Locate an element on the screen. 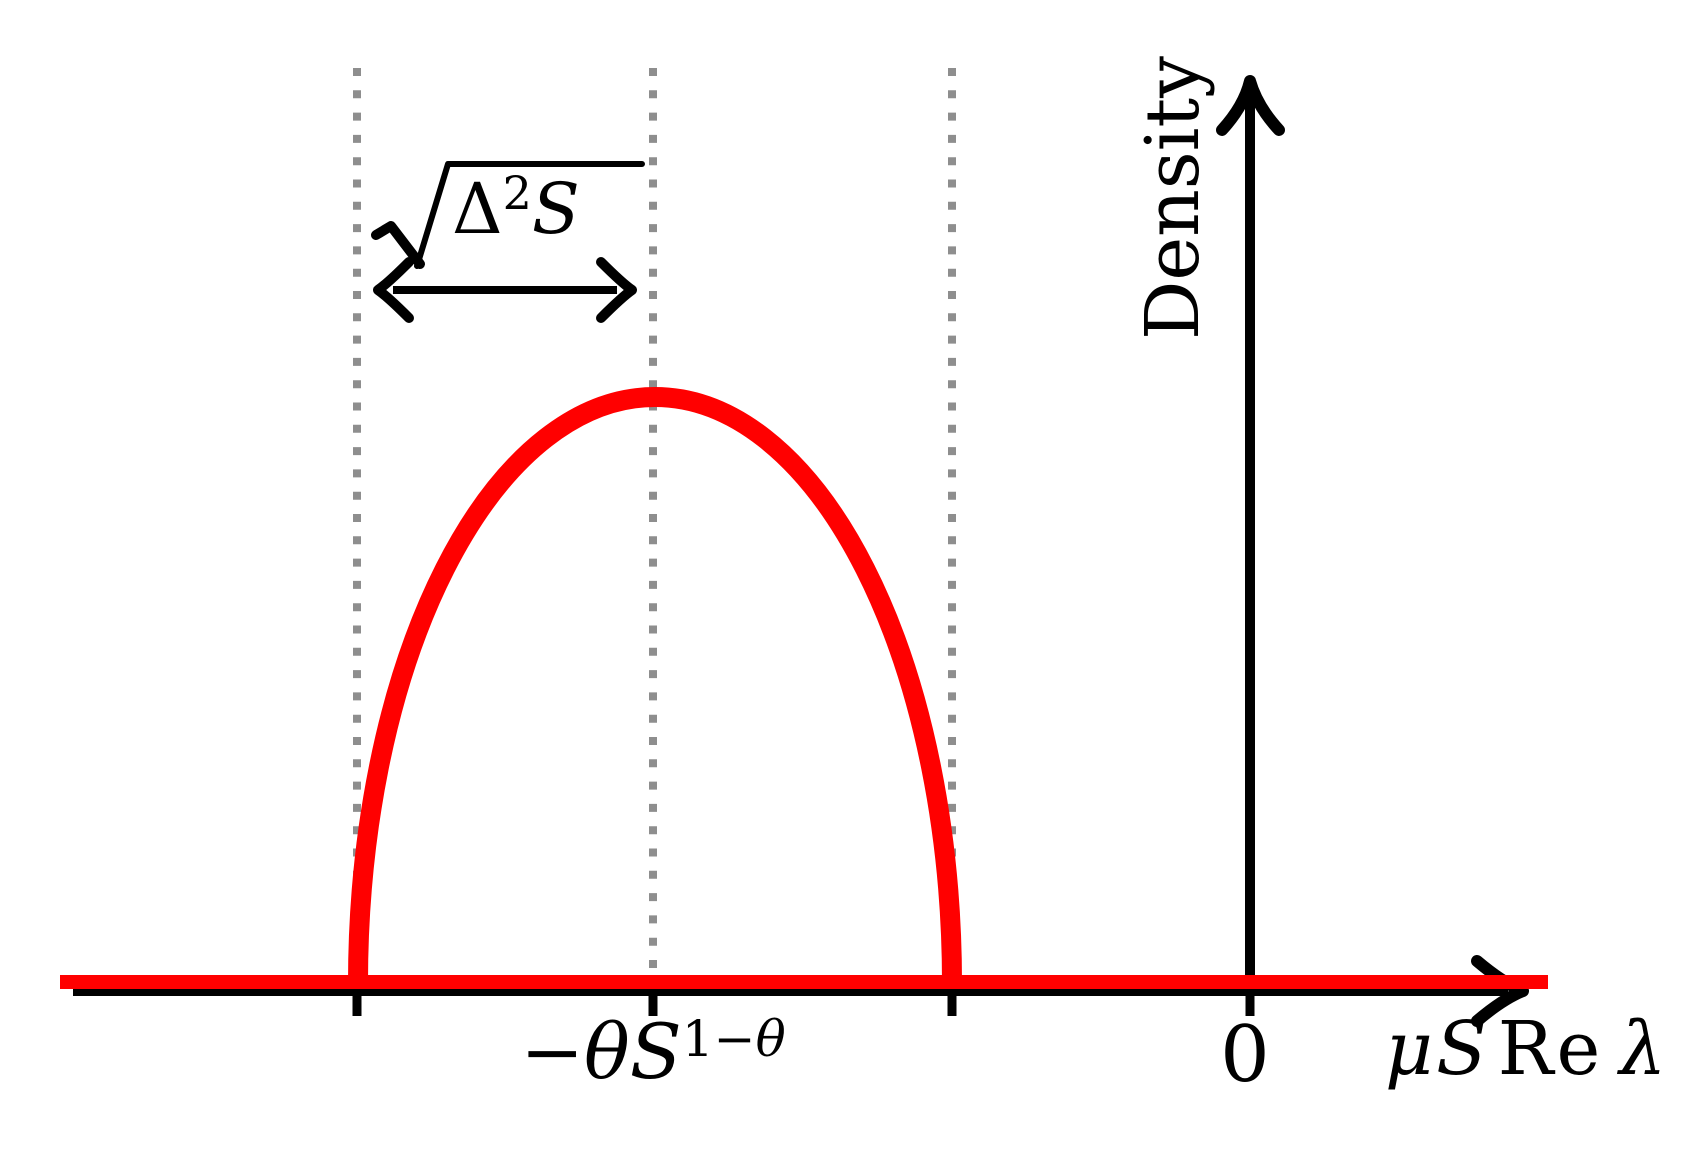 The width and height of the screenshot is (1707, 1176). center-tick-exponent: 1−θ is located at coordinates (734, 1039).